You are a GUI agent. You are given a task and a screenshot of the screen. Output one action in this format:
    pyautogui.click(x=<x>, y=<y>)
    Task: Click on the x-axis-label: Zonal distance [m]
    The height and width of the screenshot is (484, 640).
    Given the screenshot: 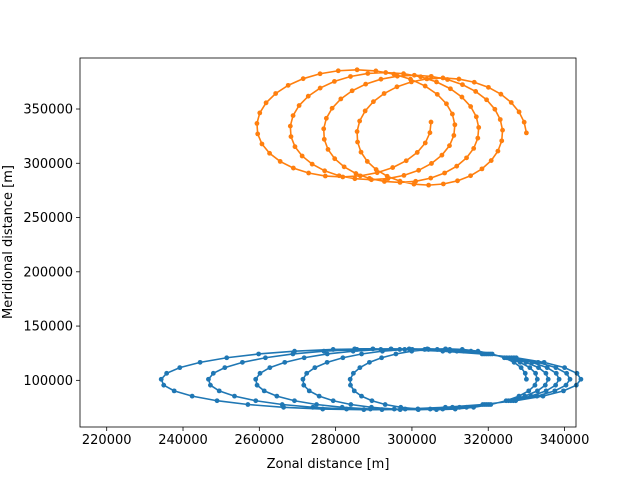 What is the action you would take?
    pyautogui.click(x=328, y=464)
    